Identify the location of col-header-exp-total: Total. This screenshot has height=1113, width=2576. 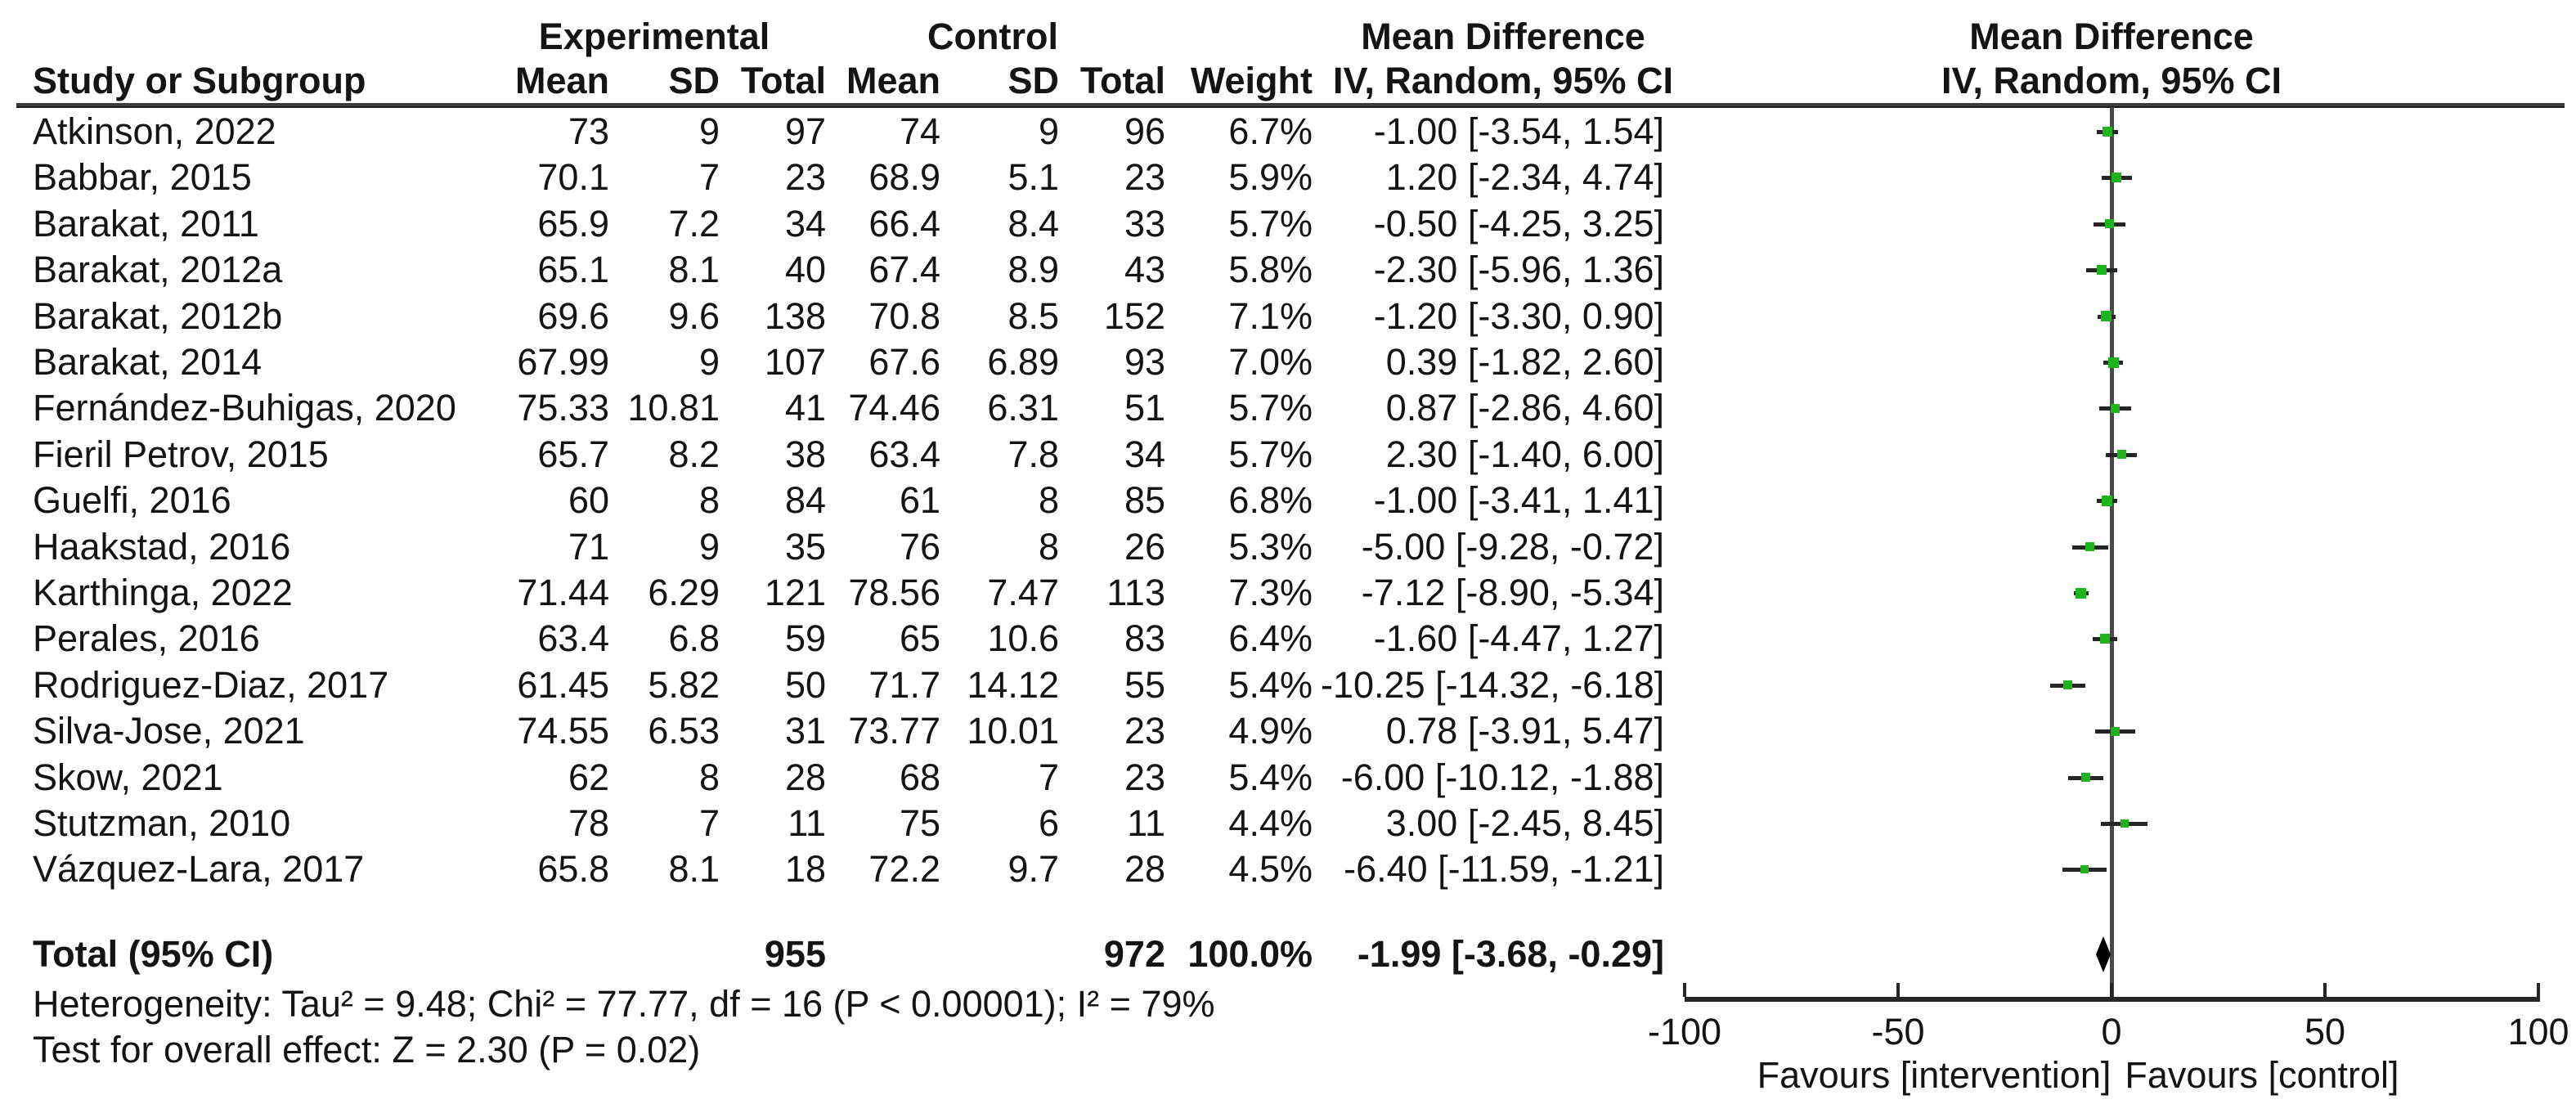
(783, 80).